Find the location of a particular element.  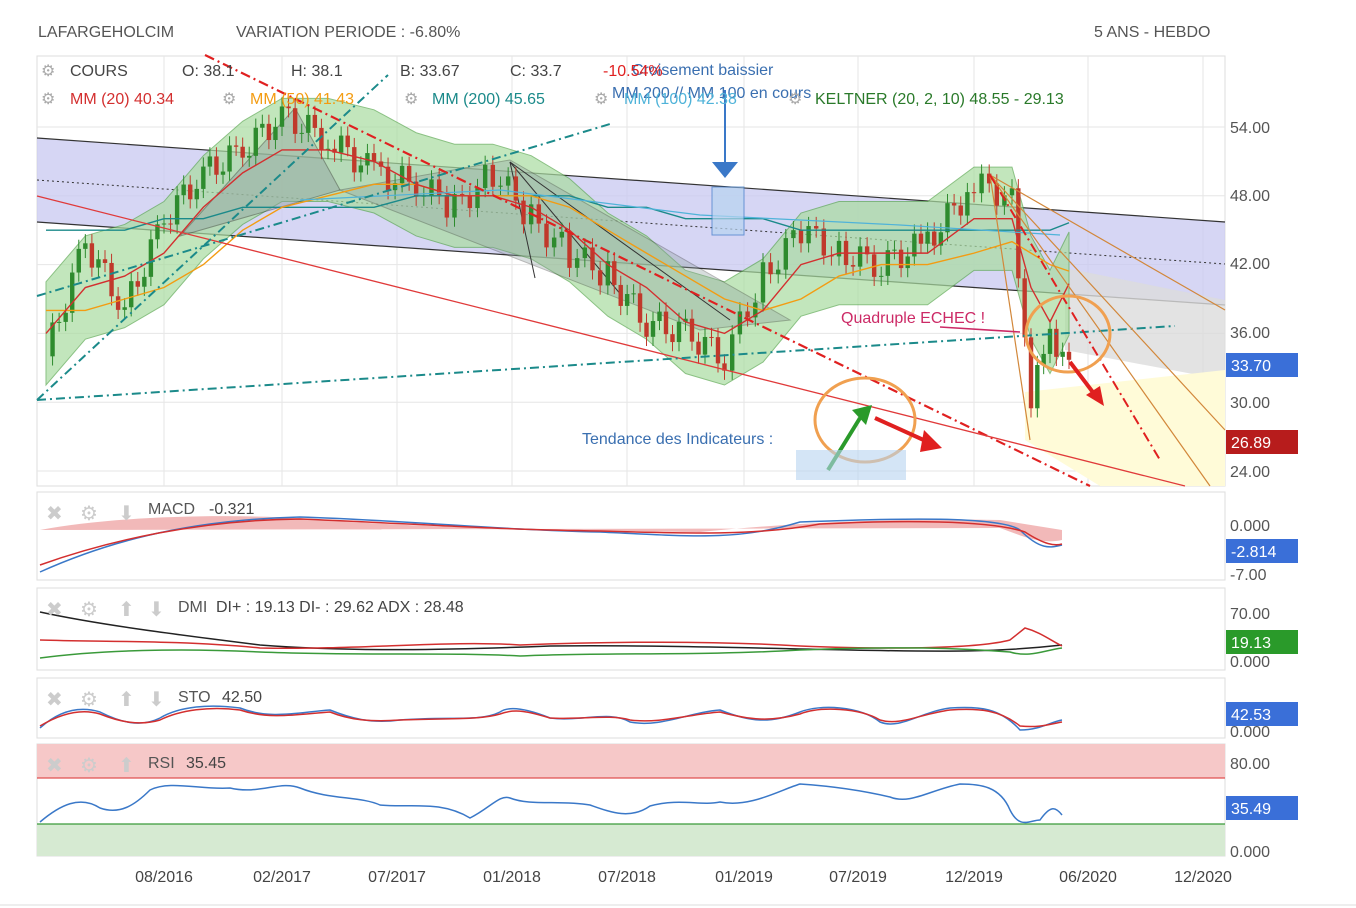

sto-d-line is located at coordinates (551, 717).